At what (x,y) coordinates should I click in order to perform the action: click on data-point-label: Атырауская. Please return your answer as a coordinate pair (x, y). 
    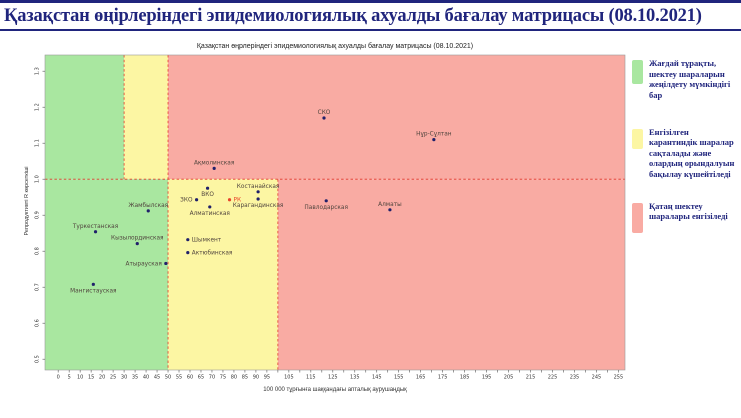
    Looking at the image, I should click on (144, 264).